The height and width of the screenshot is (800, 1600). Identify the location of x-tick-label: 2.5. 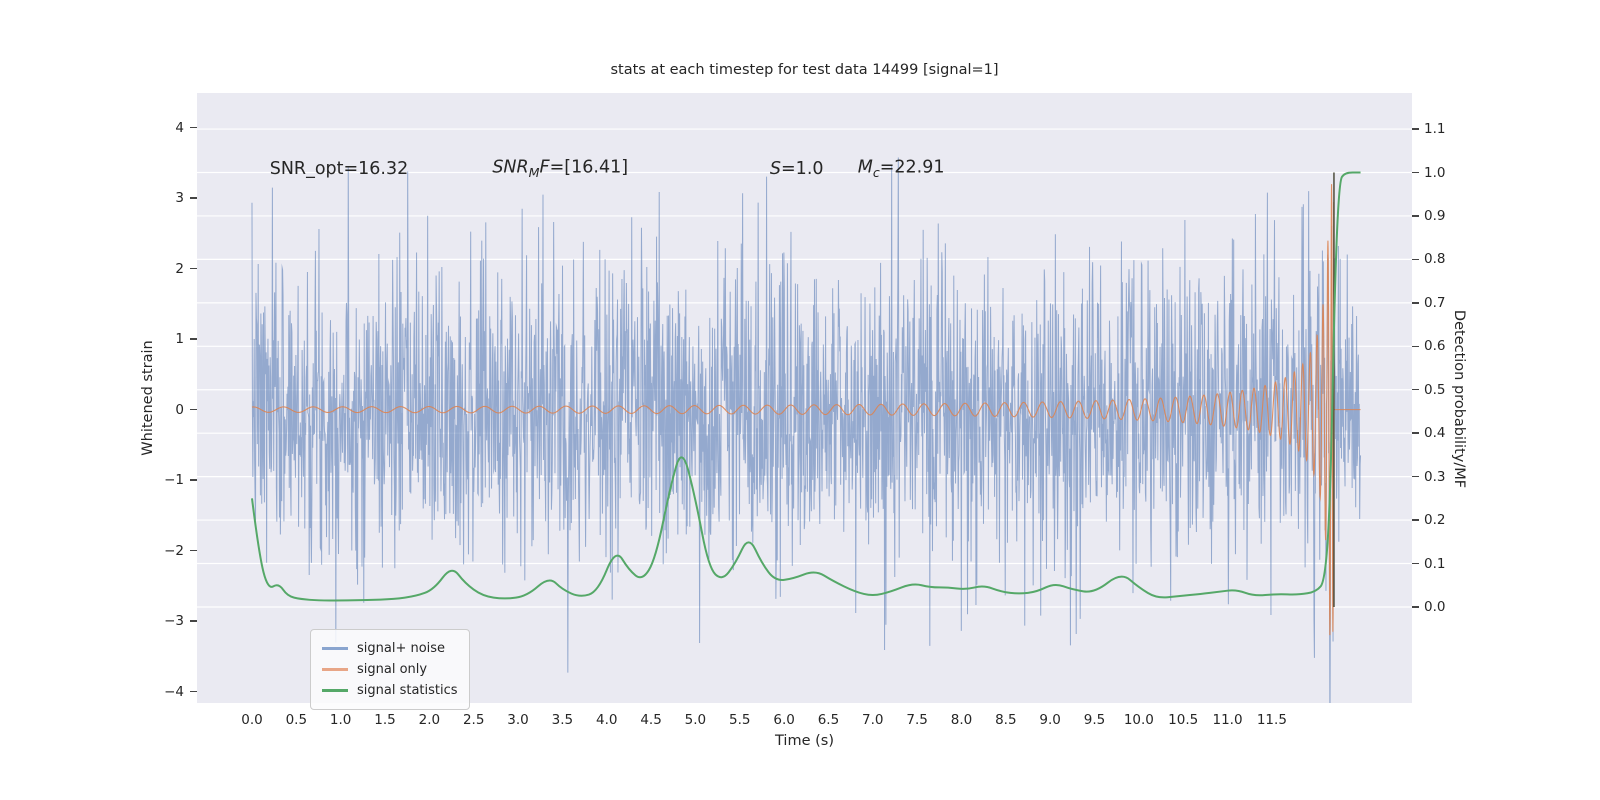
(473, 720).